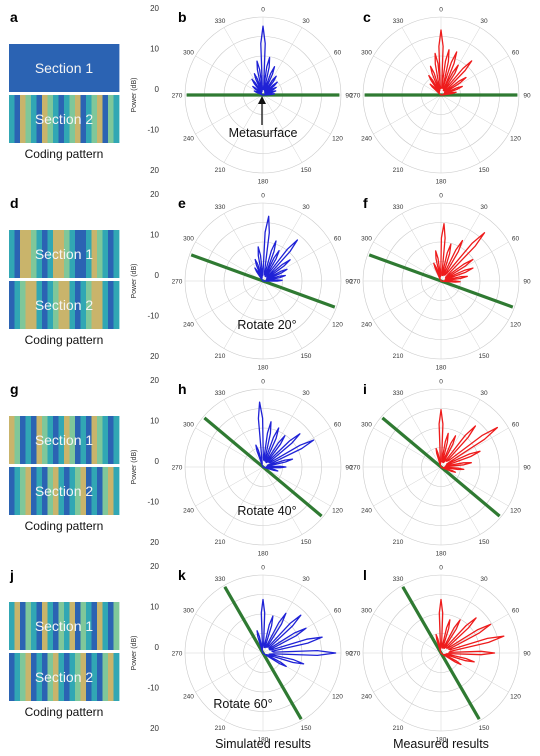  I want to click on annotation-label: Metasurface, so click(263, 133).